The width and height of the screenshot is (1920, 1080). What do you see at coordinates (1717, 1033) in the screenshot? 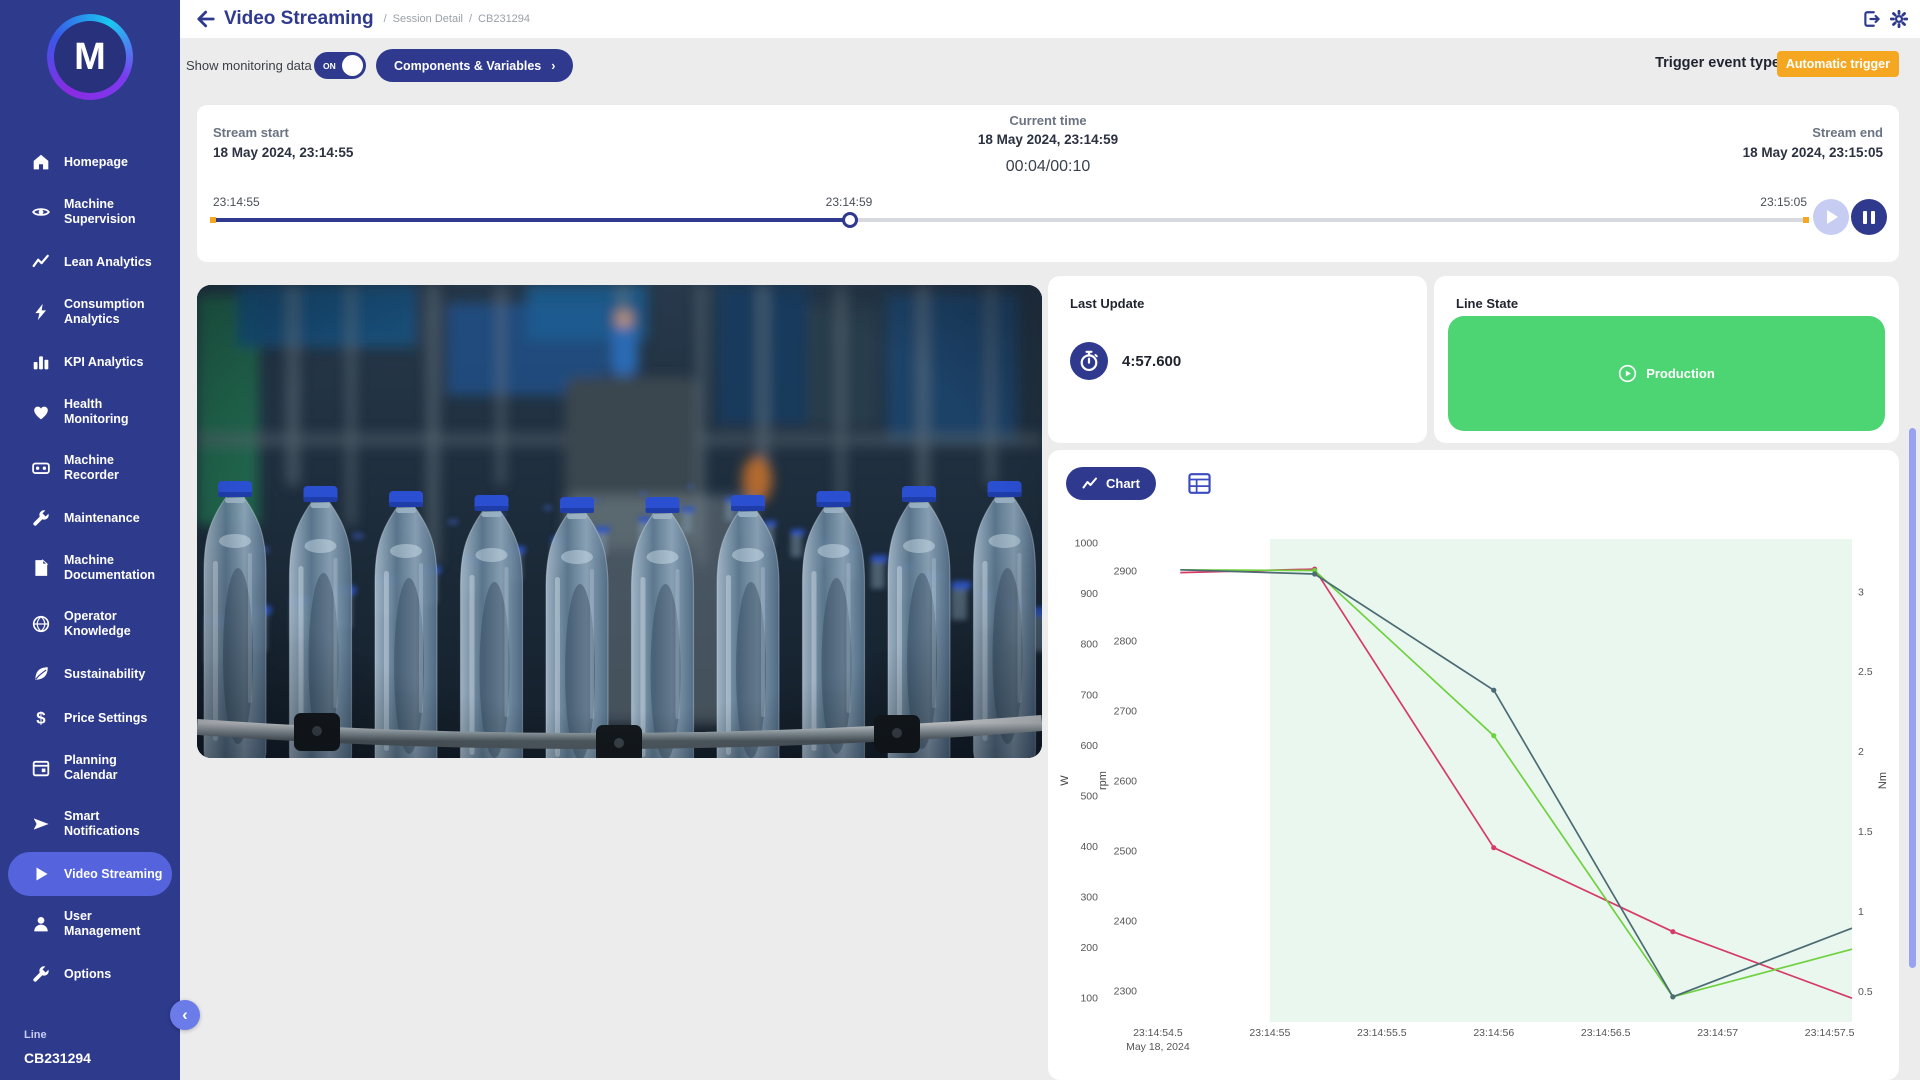
I see `x-tick: 23:14:57` at bounding box center [1717, 1033].